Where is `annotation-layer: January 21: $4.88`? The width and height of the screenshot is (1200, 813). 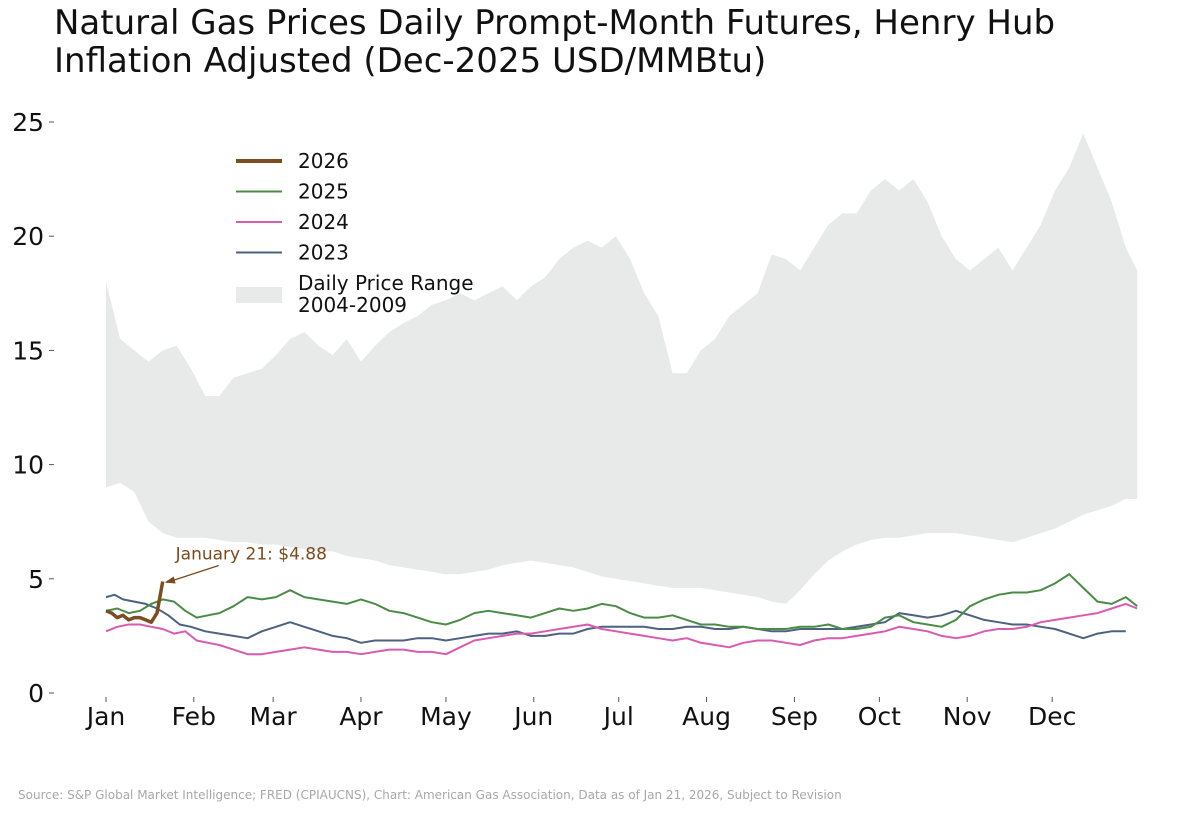
annotation-layer: January 21: $4.88 is located at coordinates (245, 564).